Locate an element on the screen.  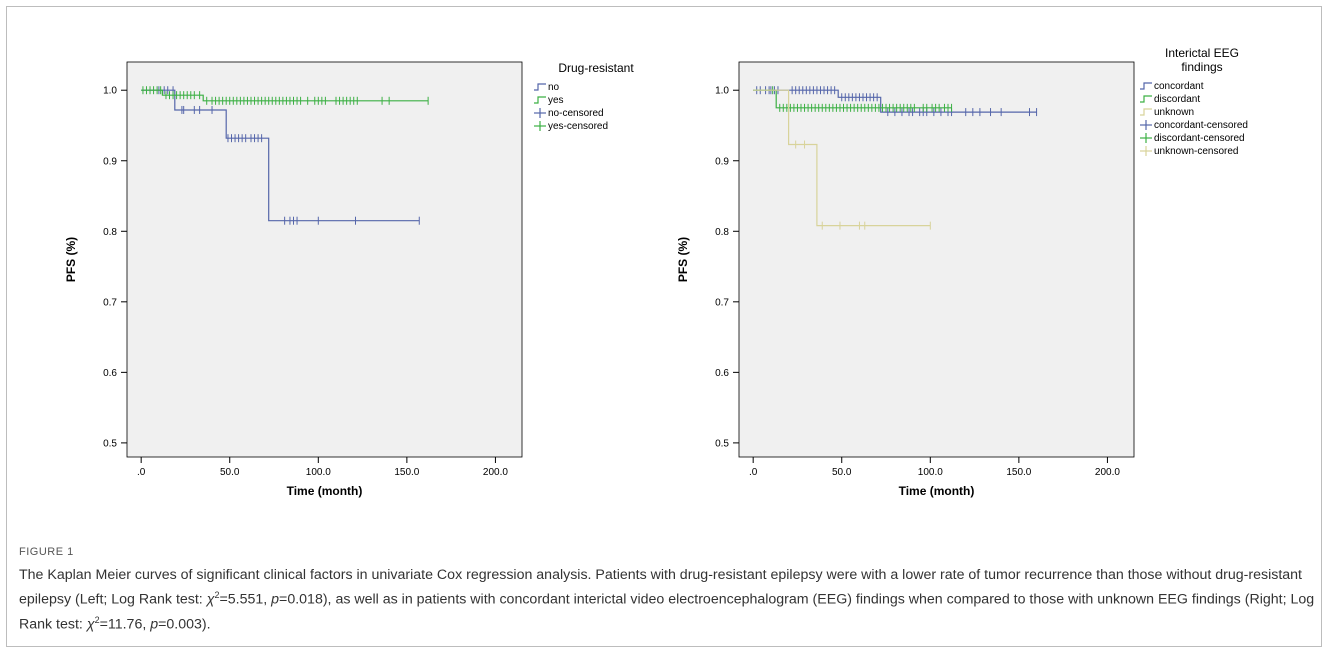
legend-title: Drug-resistant is located at coordinates (596, 68).